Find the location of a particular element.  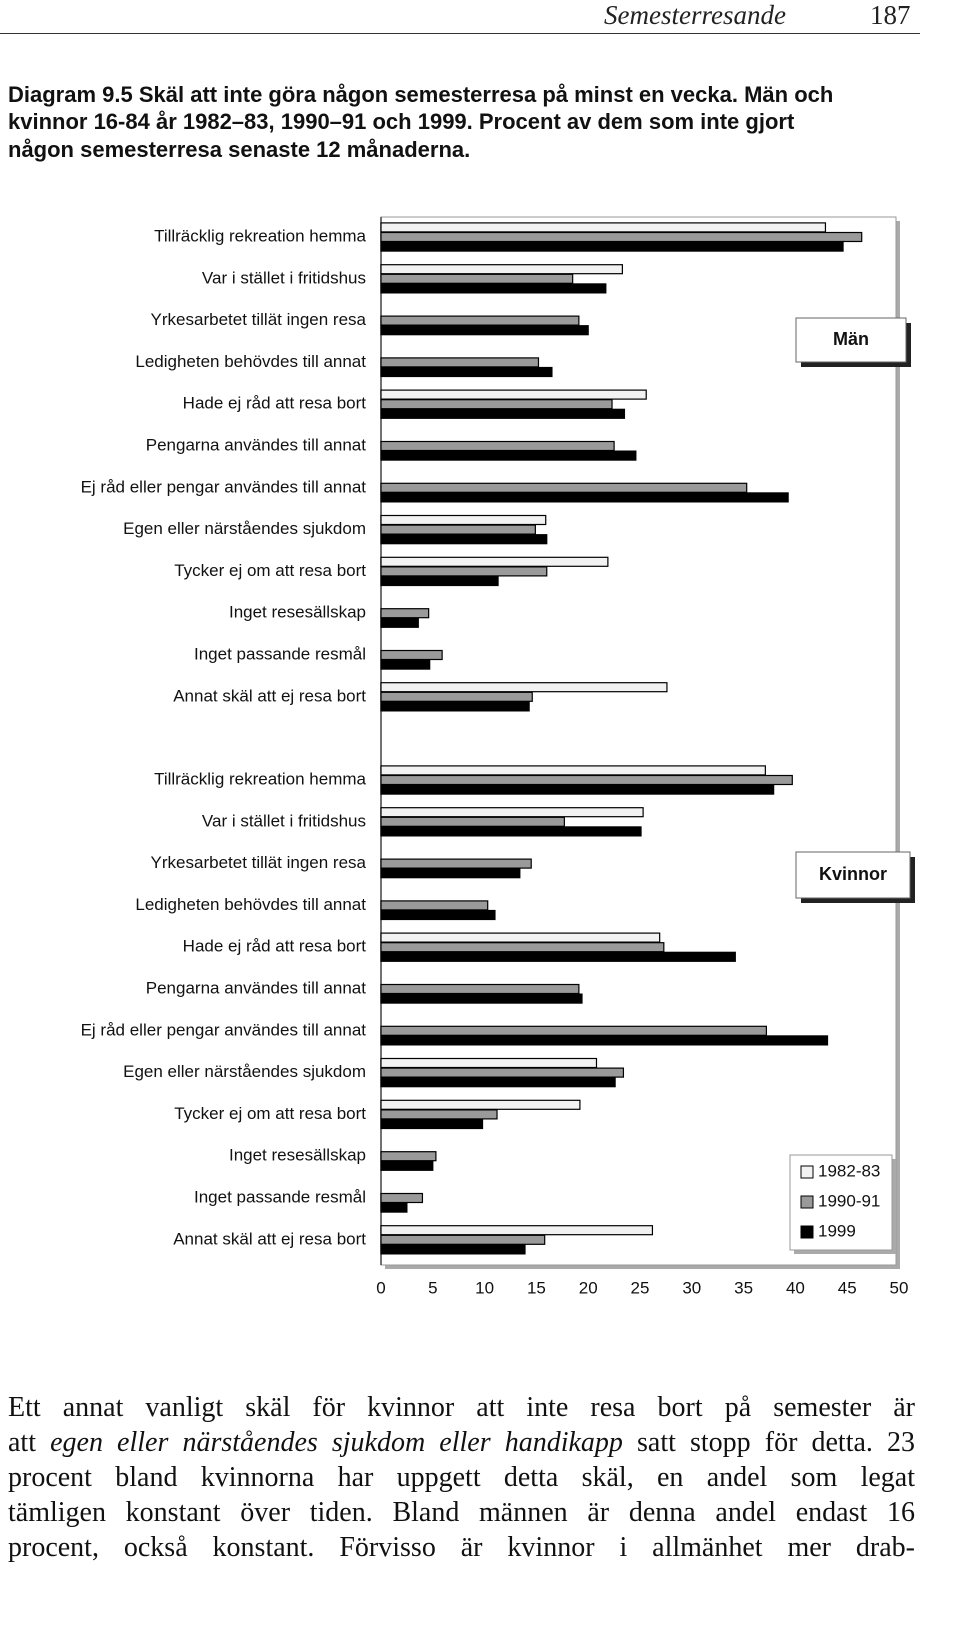

running-title: Semesterresande is located at coordinates (695, 15).